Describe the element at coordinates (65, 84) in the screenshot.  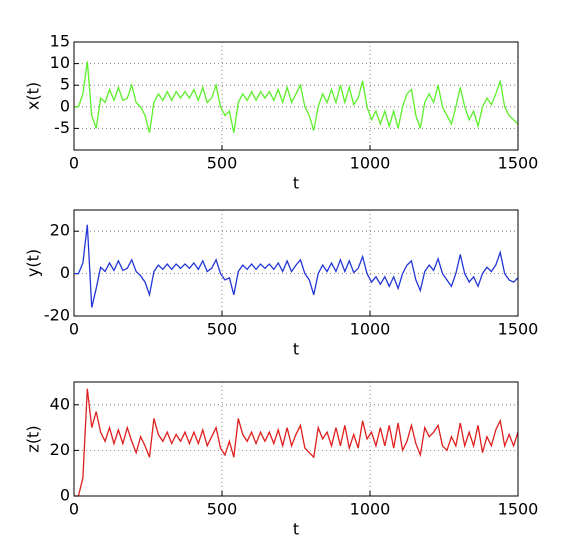
I see `y-tick-label: 5` at that location.